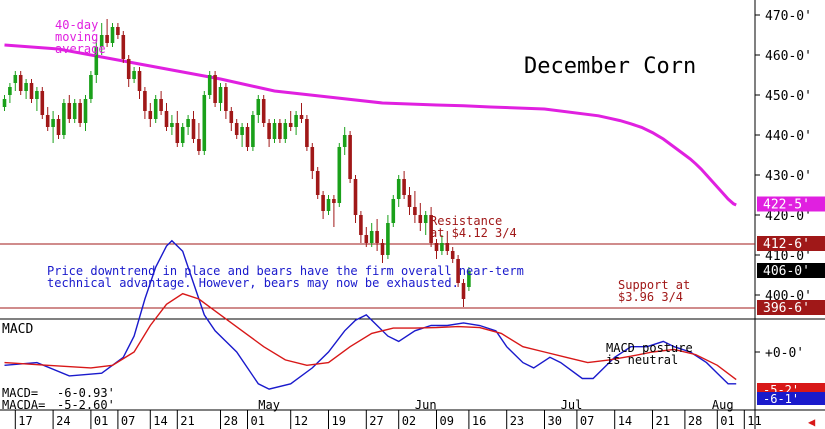  Describe the element at coordinates (642, 360) in the screenshot. I see `macd-note: is neutral` at that location.